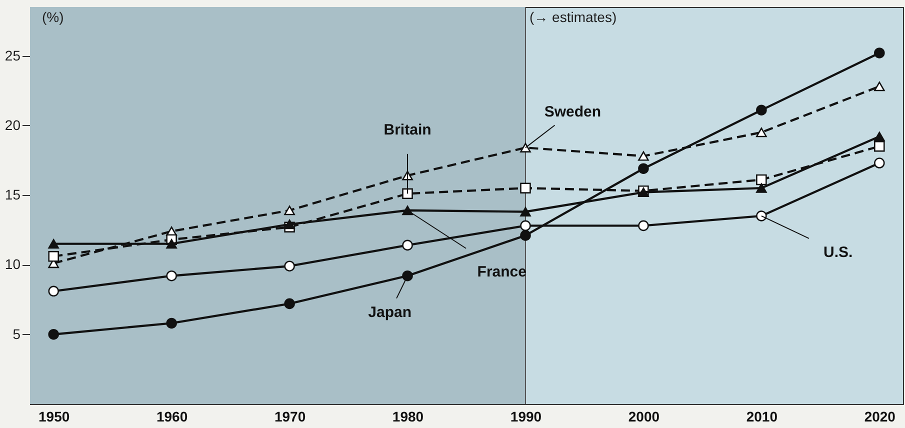 The height and width of the screenshot is (428, 905). I want to click on x-tick-label: 1960, so click(172, 416).